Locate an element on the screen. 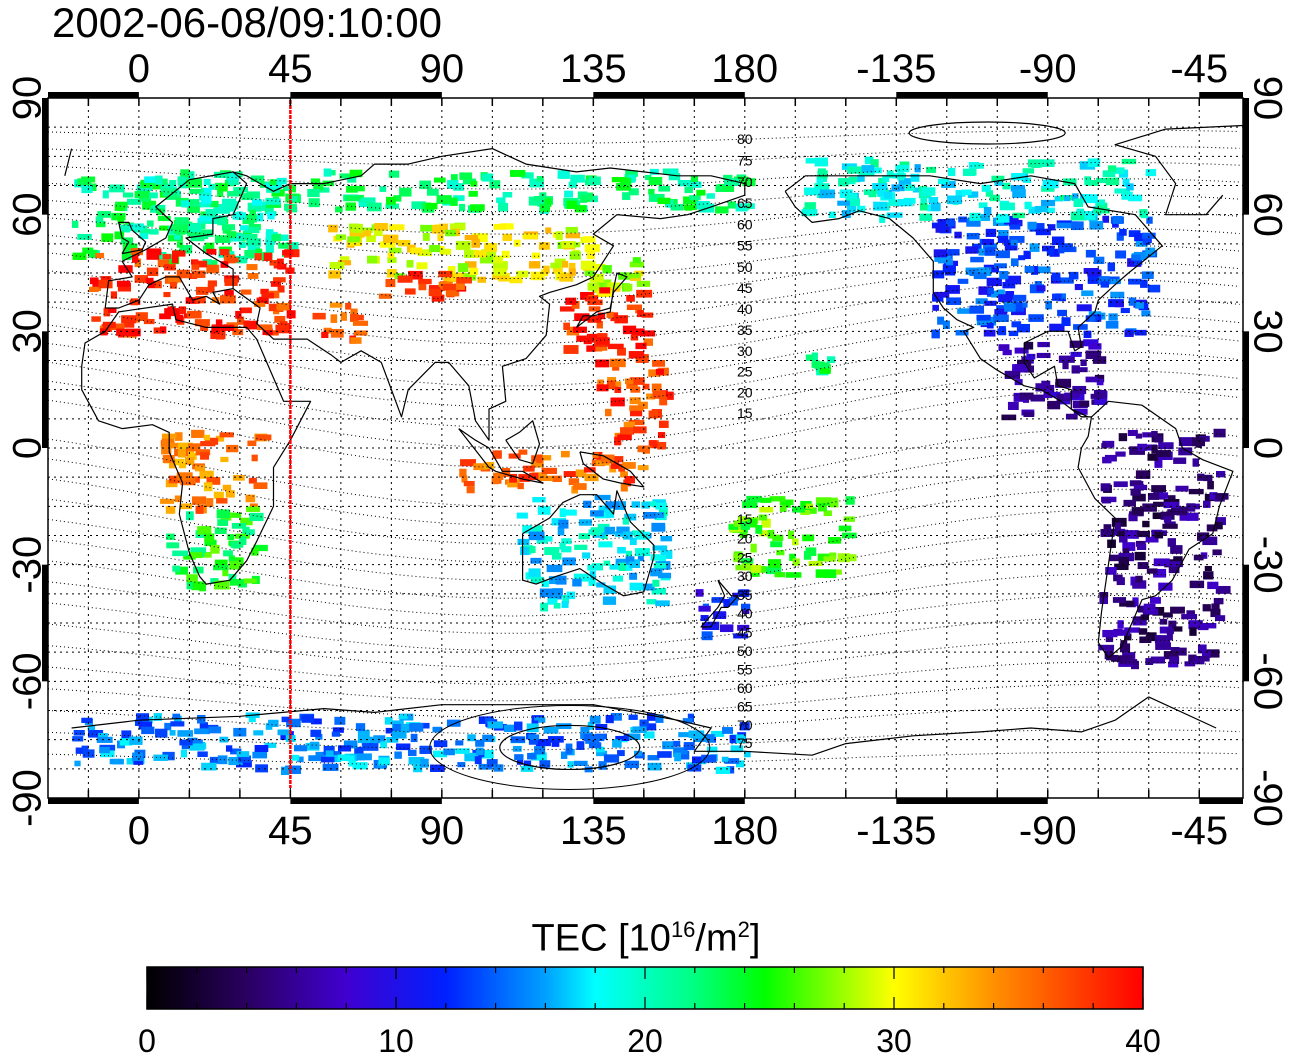 The width and height of the screenshot is (1292, 1057). contour-label: 25 is located at coordinates (745, 557).